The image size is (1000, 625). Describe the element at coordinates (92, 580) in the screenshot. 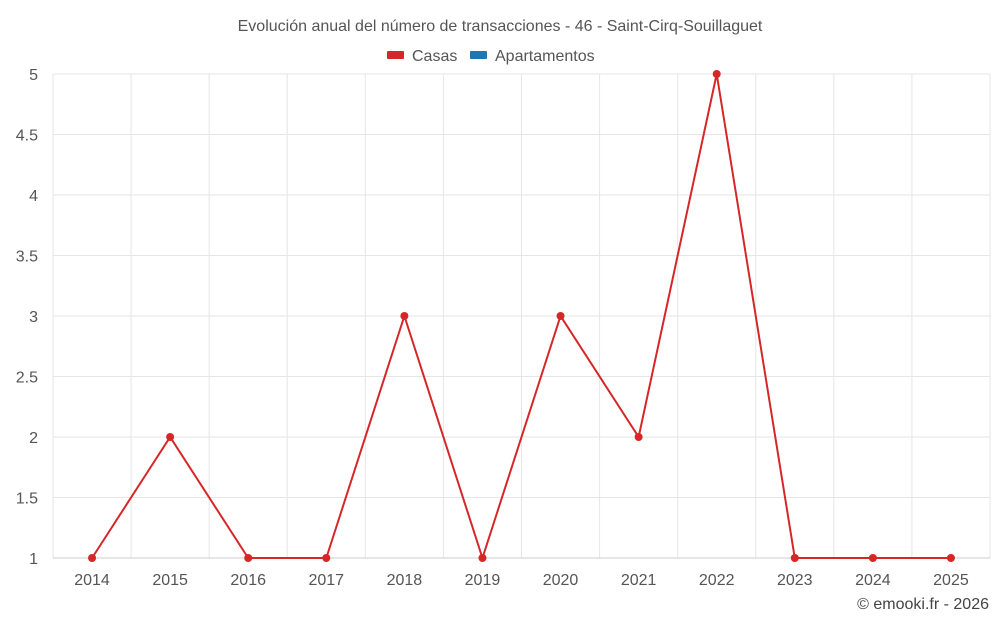

I see `x-tick-label: 2014` at that location.